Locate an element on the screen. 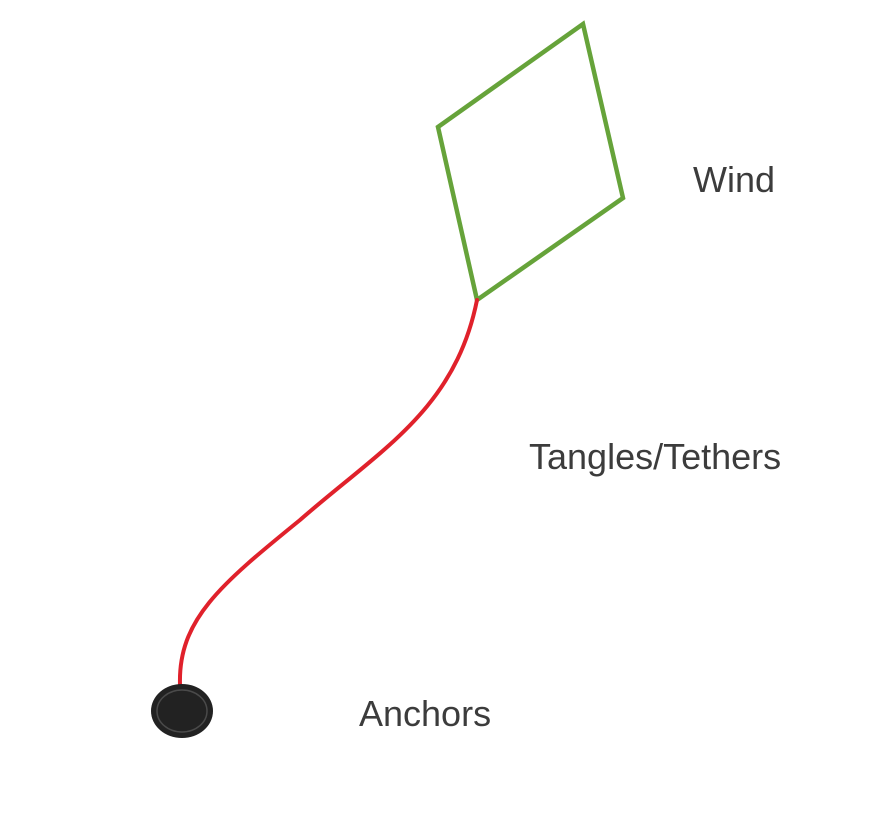 The image size is (885, 827). tethers-label: Tangles/Tethers is located at coordinates (655, 456).